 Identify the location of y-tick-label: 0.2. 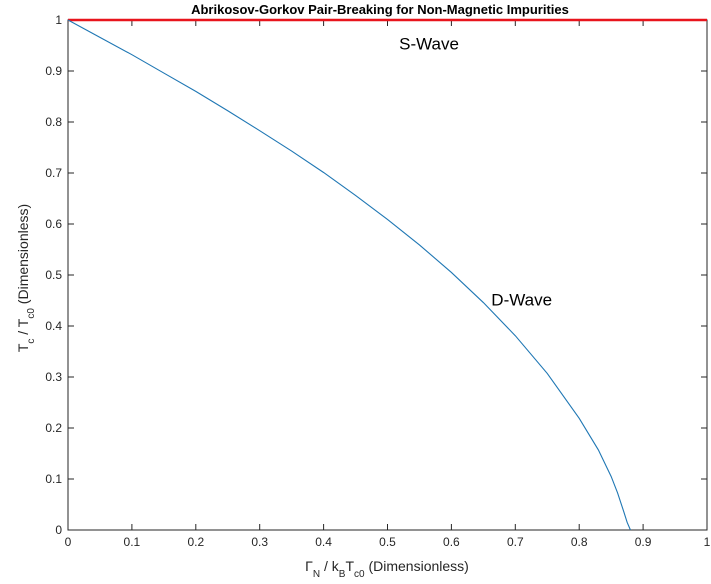
(53, 428).